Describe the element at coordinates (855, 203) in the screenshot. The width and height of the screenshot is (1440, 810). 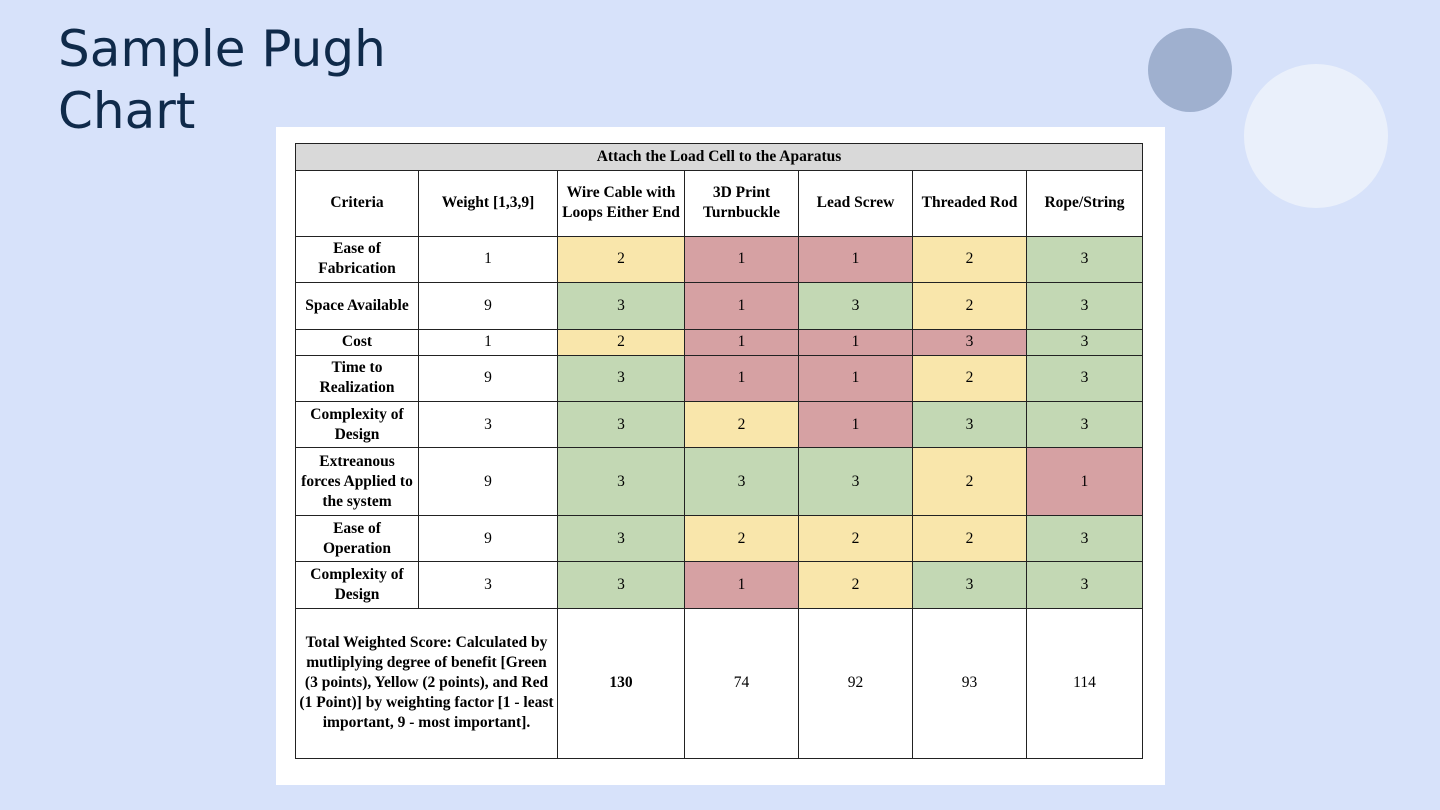
I see `header-lead-screw: Lead Screw` at that location.